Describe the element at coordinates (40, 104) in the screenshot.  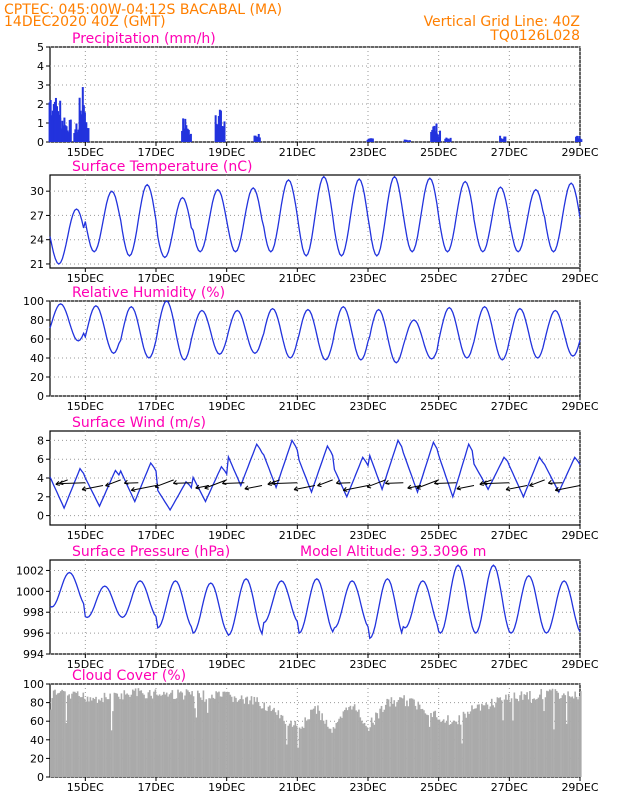
I see `y-tick-label: 2` at that location.